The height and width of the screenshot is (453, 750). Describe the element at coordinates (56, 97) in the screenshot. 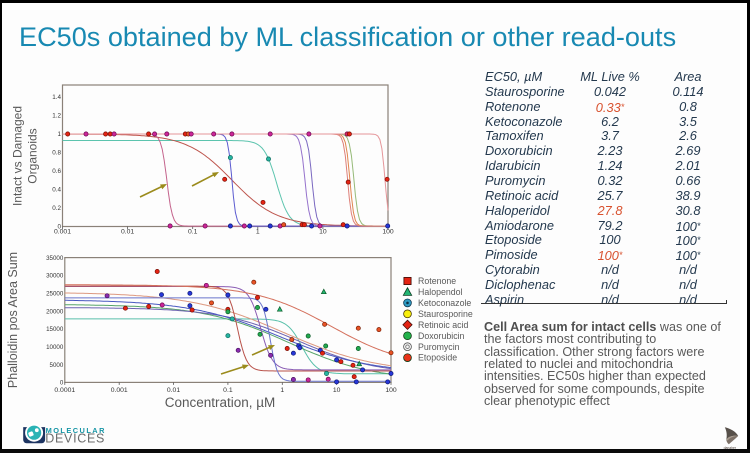

I see `svg-text: 1.4` at that location.